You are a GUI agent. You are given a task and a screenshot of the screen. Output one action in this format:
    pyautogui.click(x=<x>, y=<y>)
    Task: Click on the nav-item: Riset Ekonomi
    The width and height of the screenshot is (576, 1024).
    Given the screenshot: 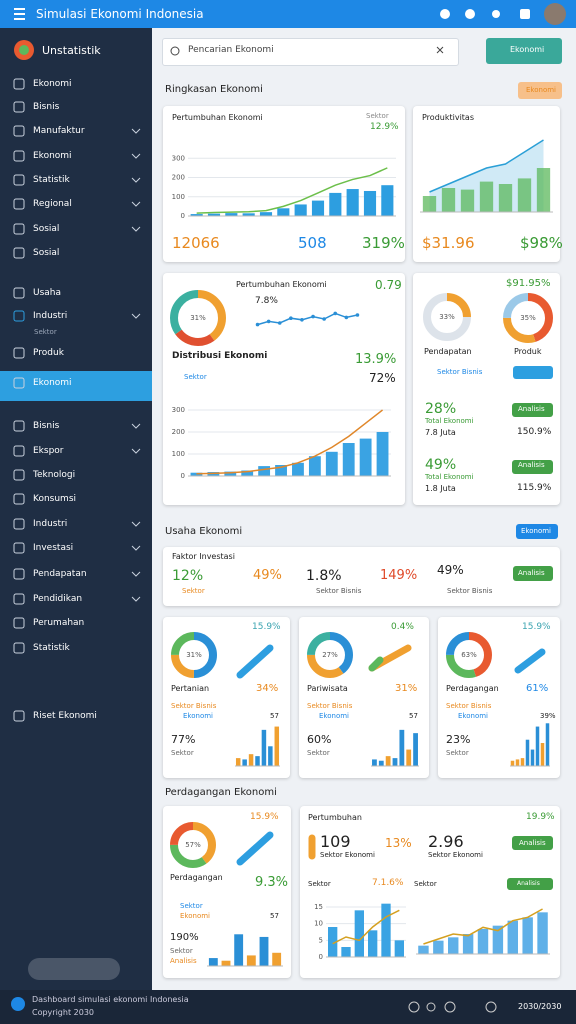 What is the action you would take?
    pyautogui.click(x=65, y=716)
    